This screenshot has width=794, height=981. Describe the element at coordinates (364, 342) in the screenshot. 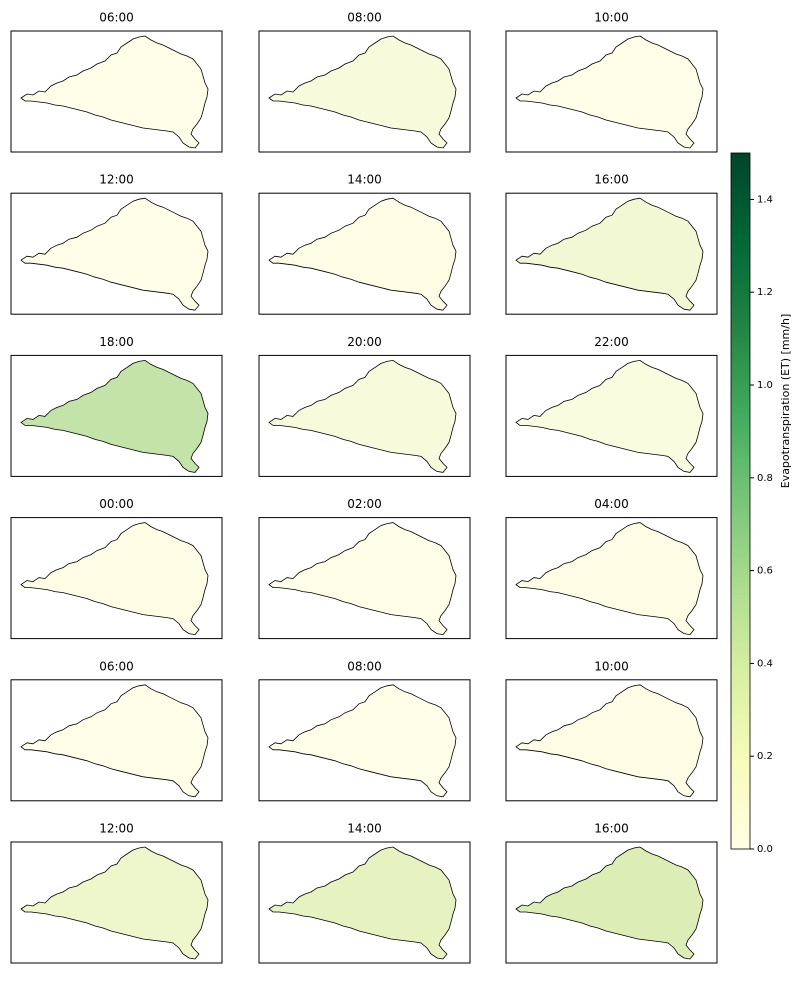

I see `panel-title: 20:00` at that location.